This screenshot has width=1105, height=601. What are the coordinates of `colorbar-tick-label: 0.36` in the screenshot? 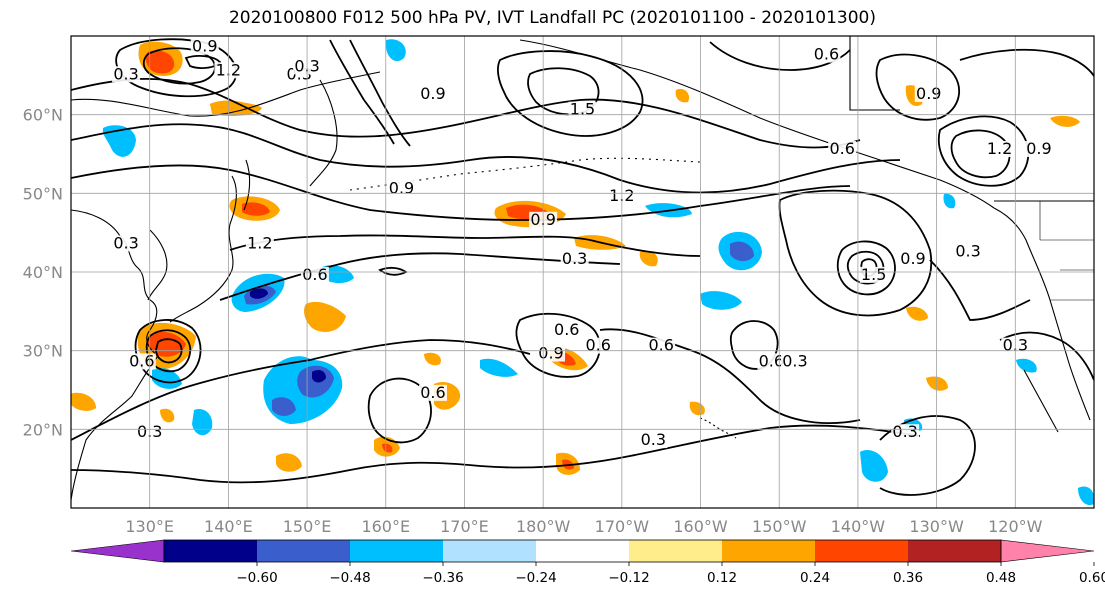 It's located at (908, 578).